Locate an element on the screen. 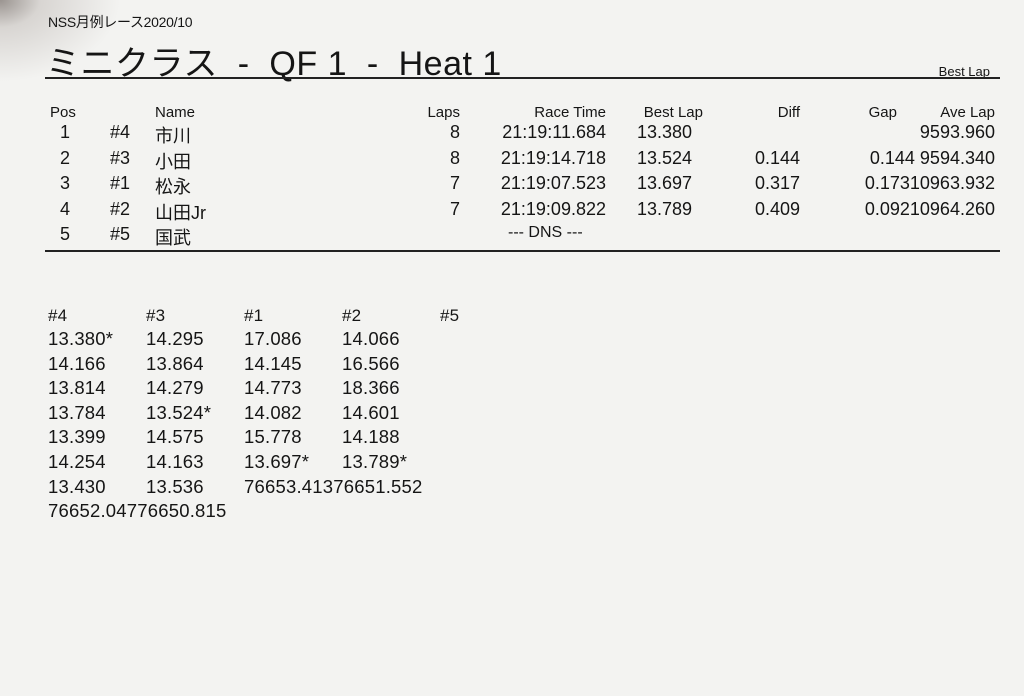  lap-time: 14.279 is located at coordinates (175, 388).